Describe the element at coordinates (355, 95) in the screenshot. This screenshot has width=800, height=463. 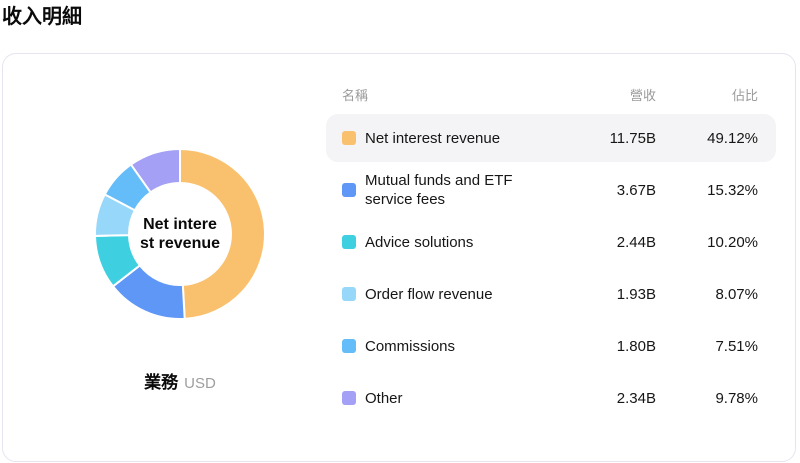
I see `header-name: 名稱` at that location.